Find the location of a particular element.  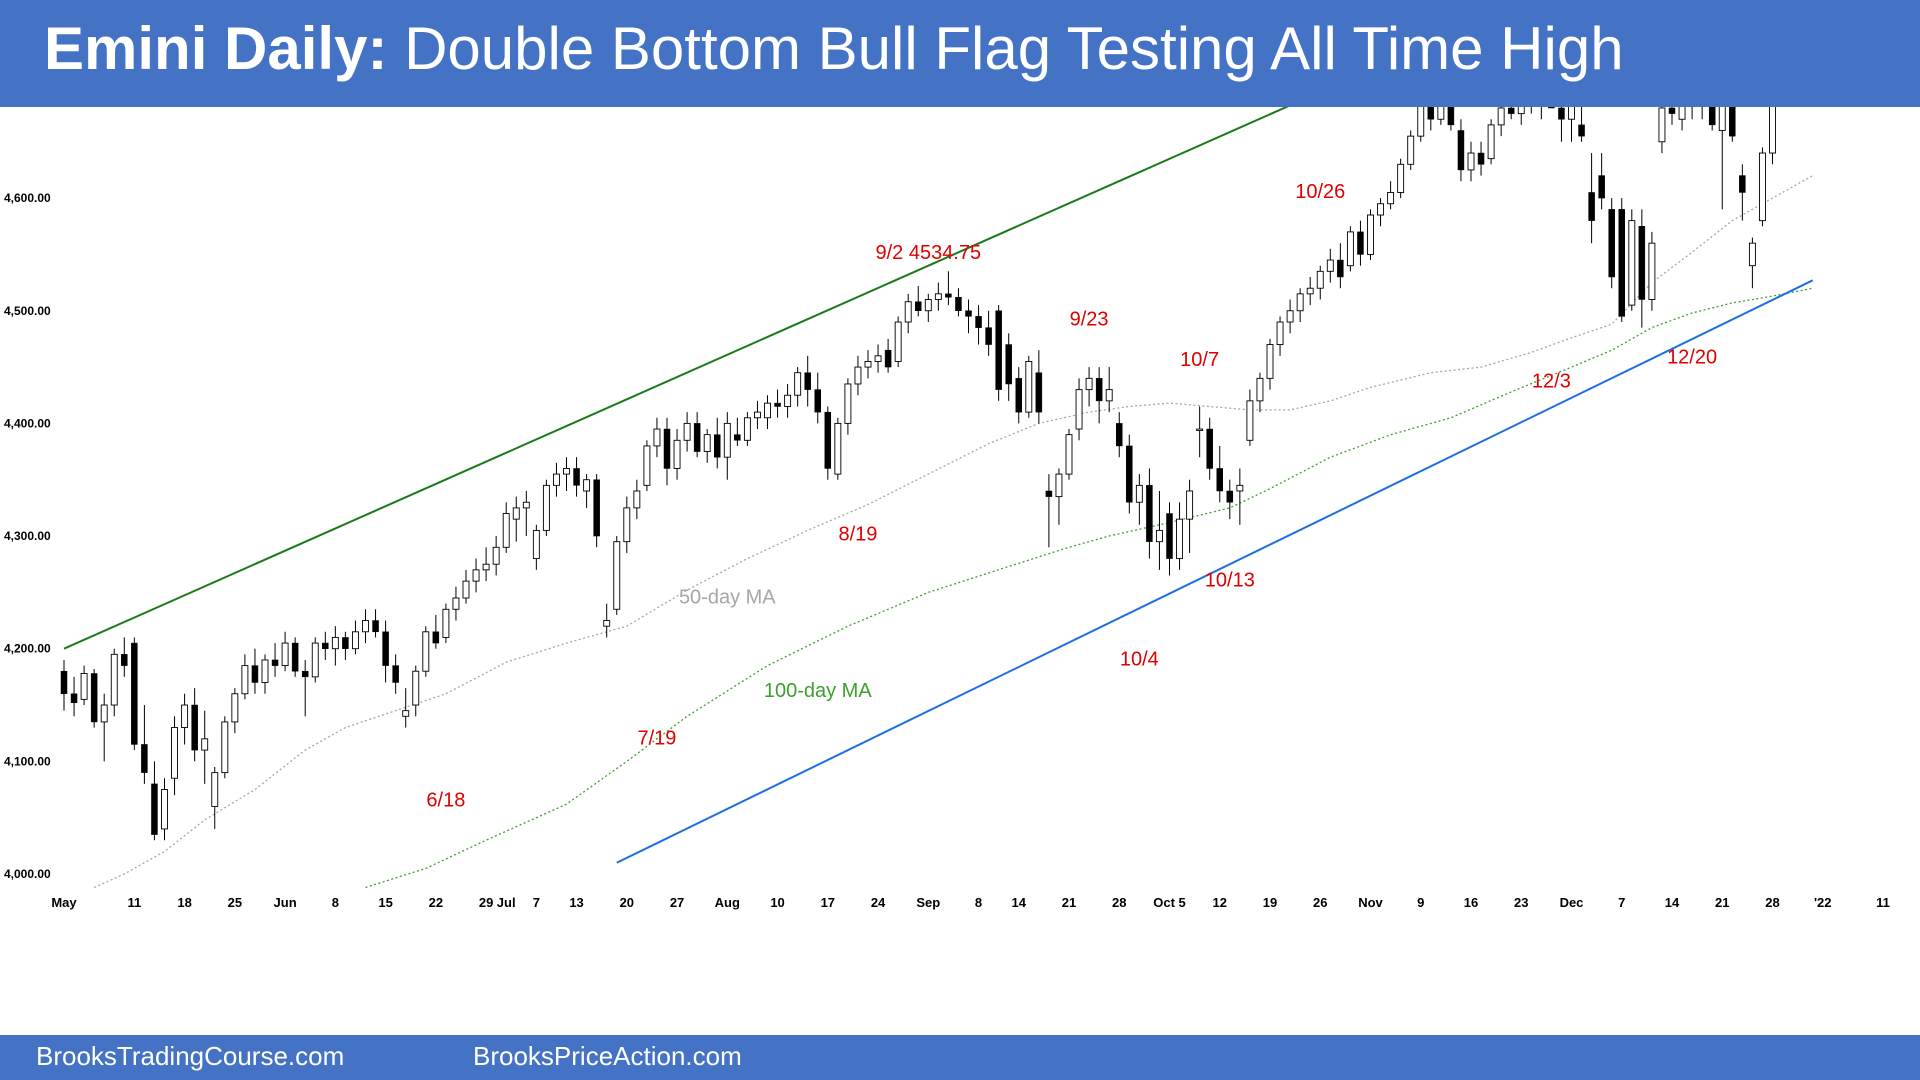

annotation-label: 10/7 is located at coordinates (1199, 360).